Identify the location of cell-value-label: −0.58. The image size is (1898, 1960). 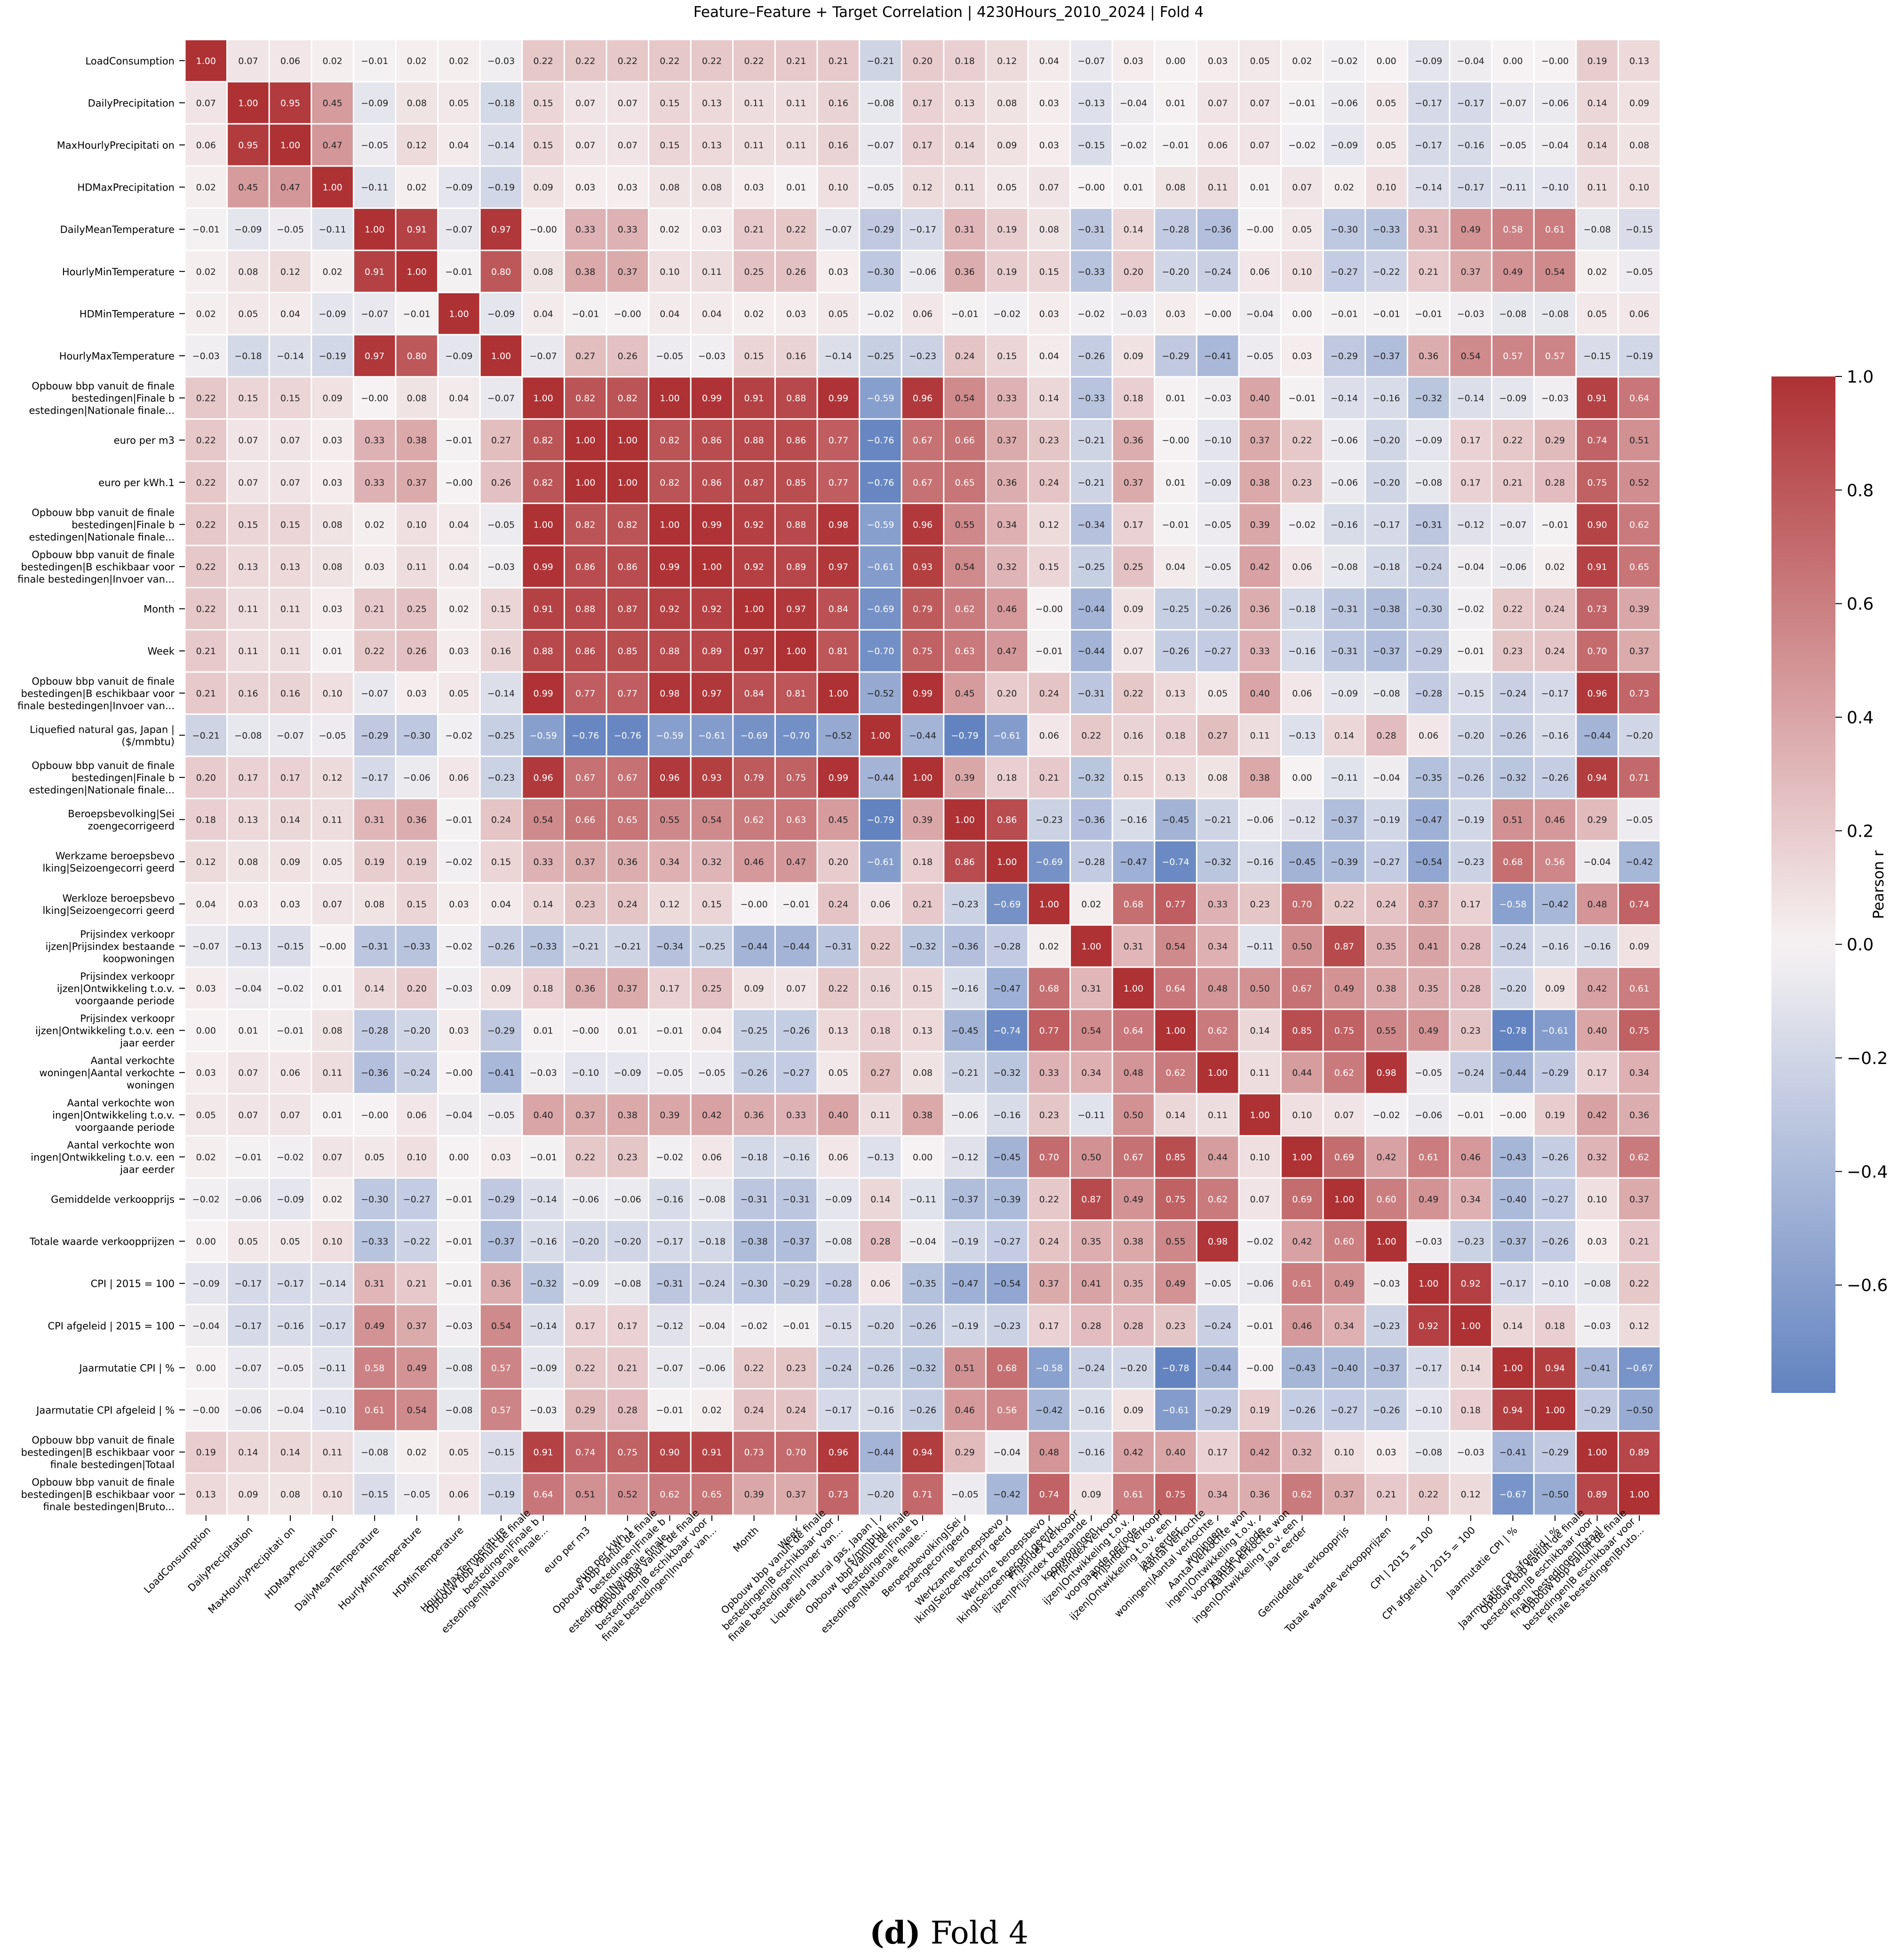
(1512, 904).